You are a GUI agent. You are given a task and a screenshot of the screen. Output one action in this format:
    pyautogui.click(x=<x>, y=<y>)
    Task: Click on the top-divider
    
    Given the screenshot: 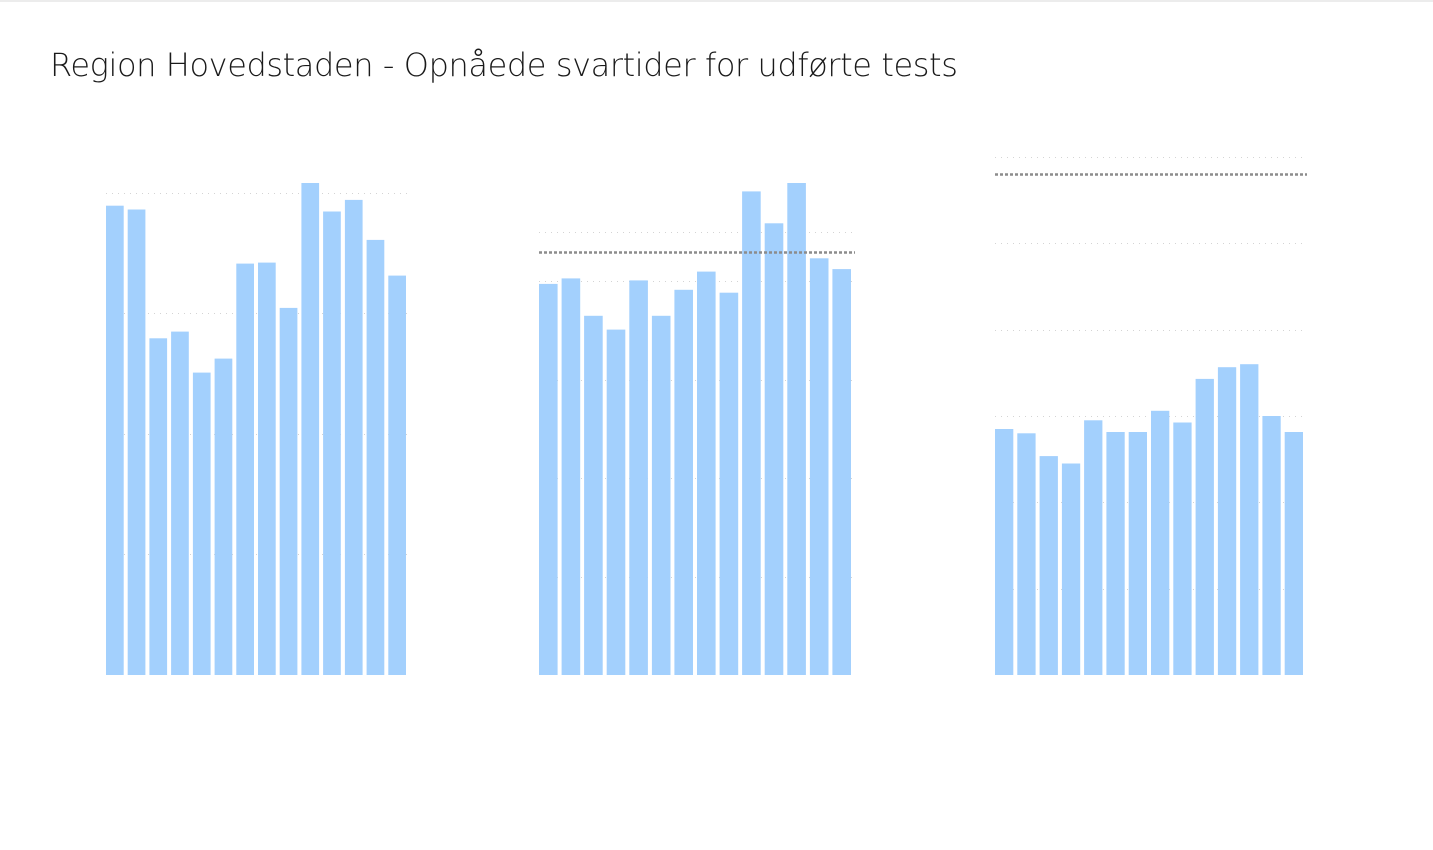 What is the action you would take?
    pyautogui.click(x=716, y=1)
    